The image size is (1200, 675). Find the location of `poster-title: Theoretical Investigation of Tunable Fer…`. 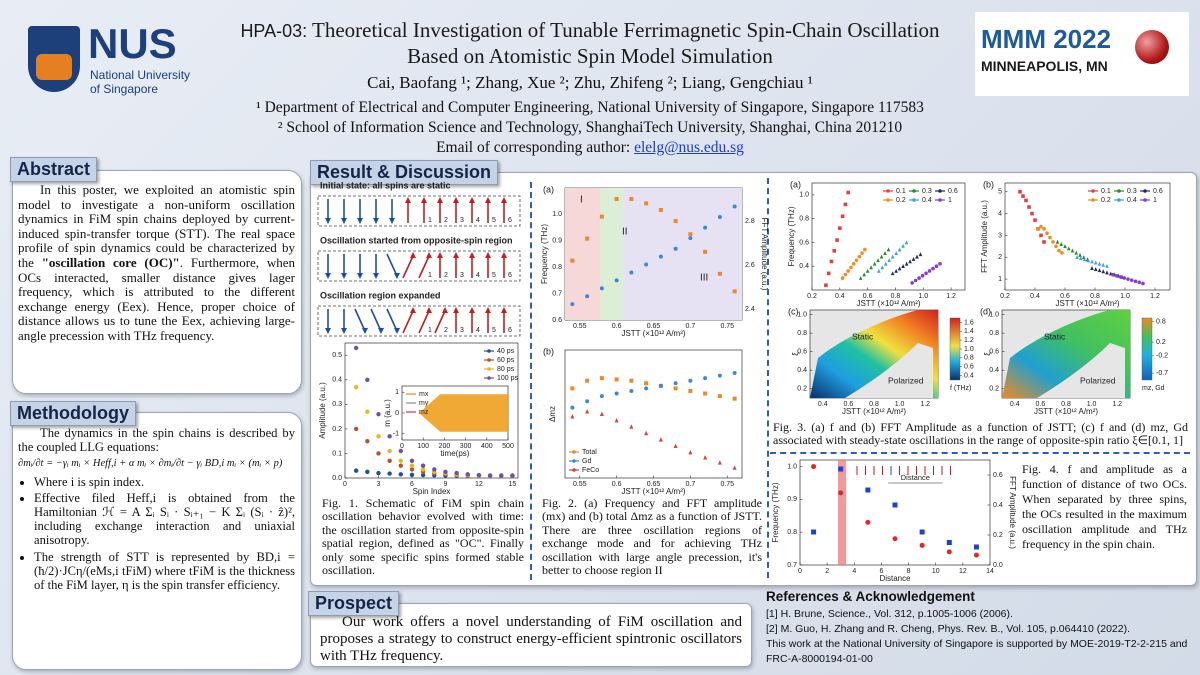

poster-title: Theoretical Investigation of Tunable Fer… is located at coordinates (626, 43).